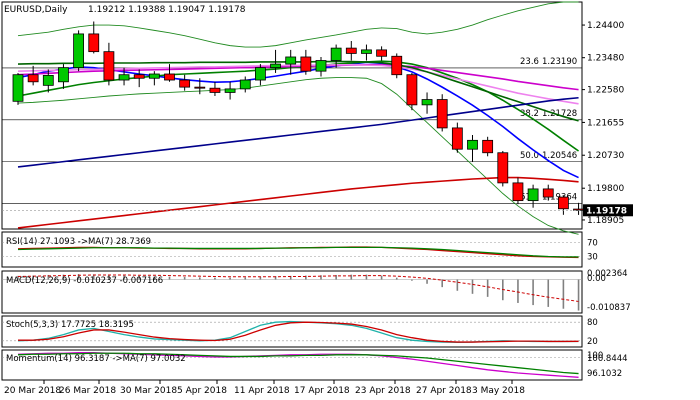 This screenshot has height=400, width=700. I want to click on current-price-tag, so click(608, 210).